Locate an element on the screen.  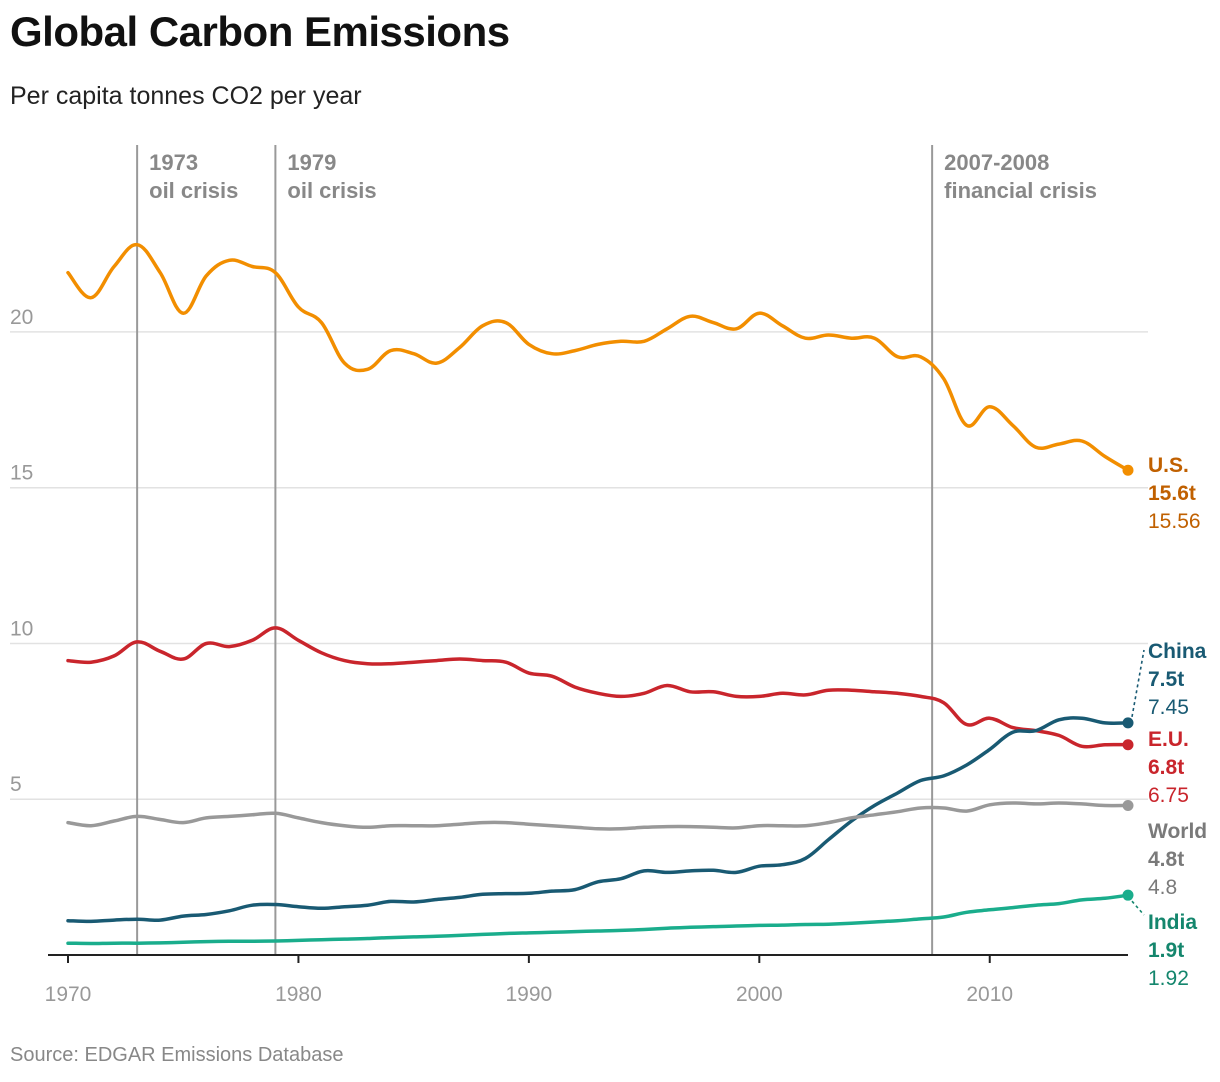
y-tick-label-20: 20 is located at coordinates (21, 317).